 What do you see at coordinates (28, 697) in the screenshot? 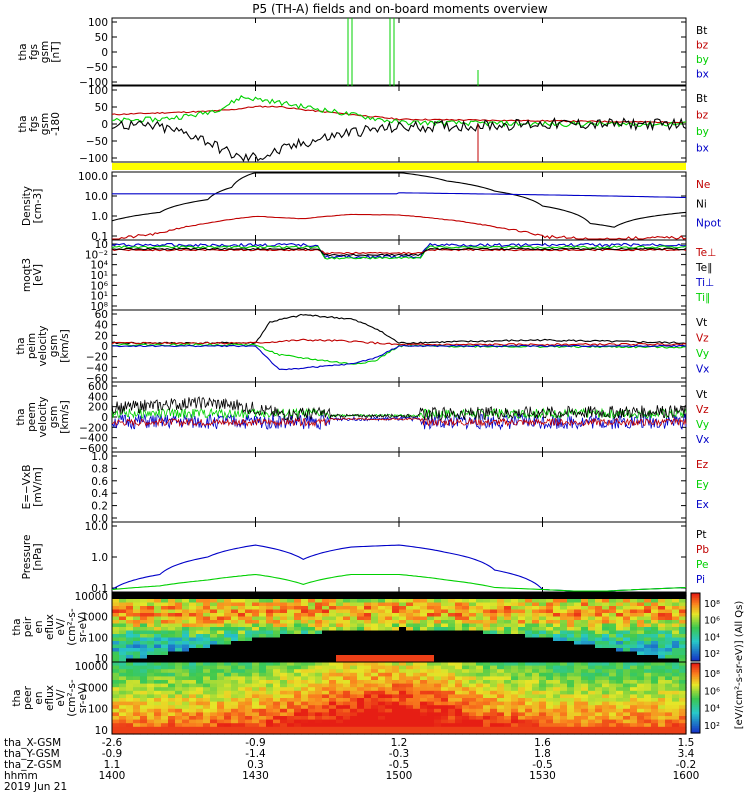
I see `y-axis-label: peer` at bounding box center [28, 697].